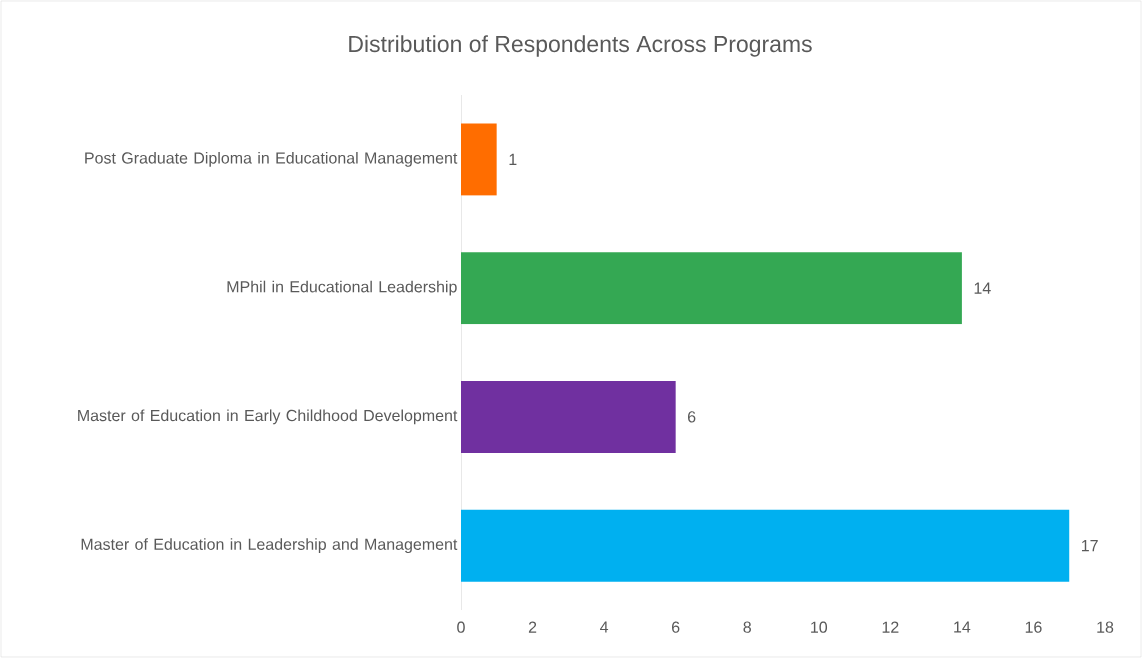 Image resolution: width=1142 pixels, height=658 pixels. I want to click on data-label: 14, so click(982, 288).